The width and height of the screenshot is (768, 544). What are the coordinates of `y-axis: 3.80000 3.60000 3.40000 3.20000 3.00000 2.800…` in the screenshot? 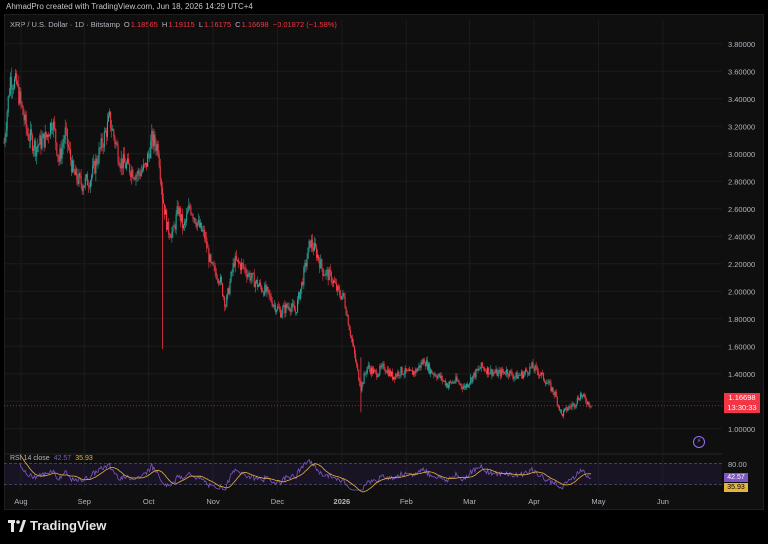 It's located at (741, 237).